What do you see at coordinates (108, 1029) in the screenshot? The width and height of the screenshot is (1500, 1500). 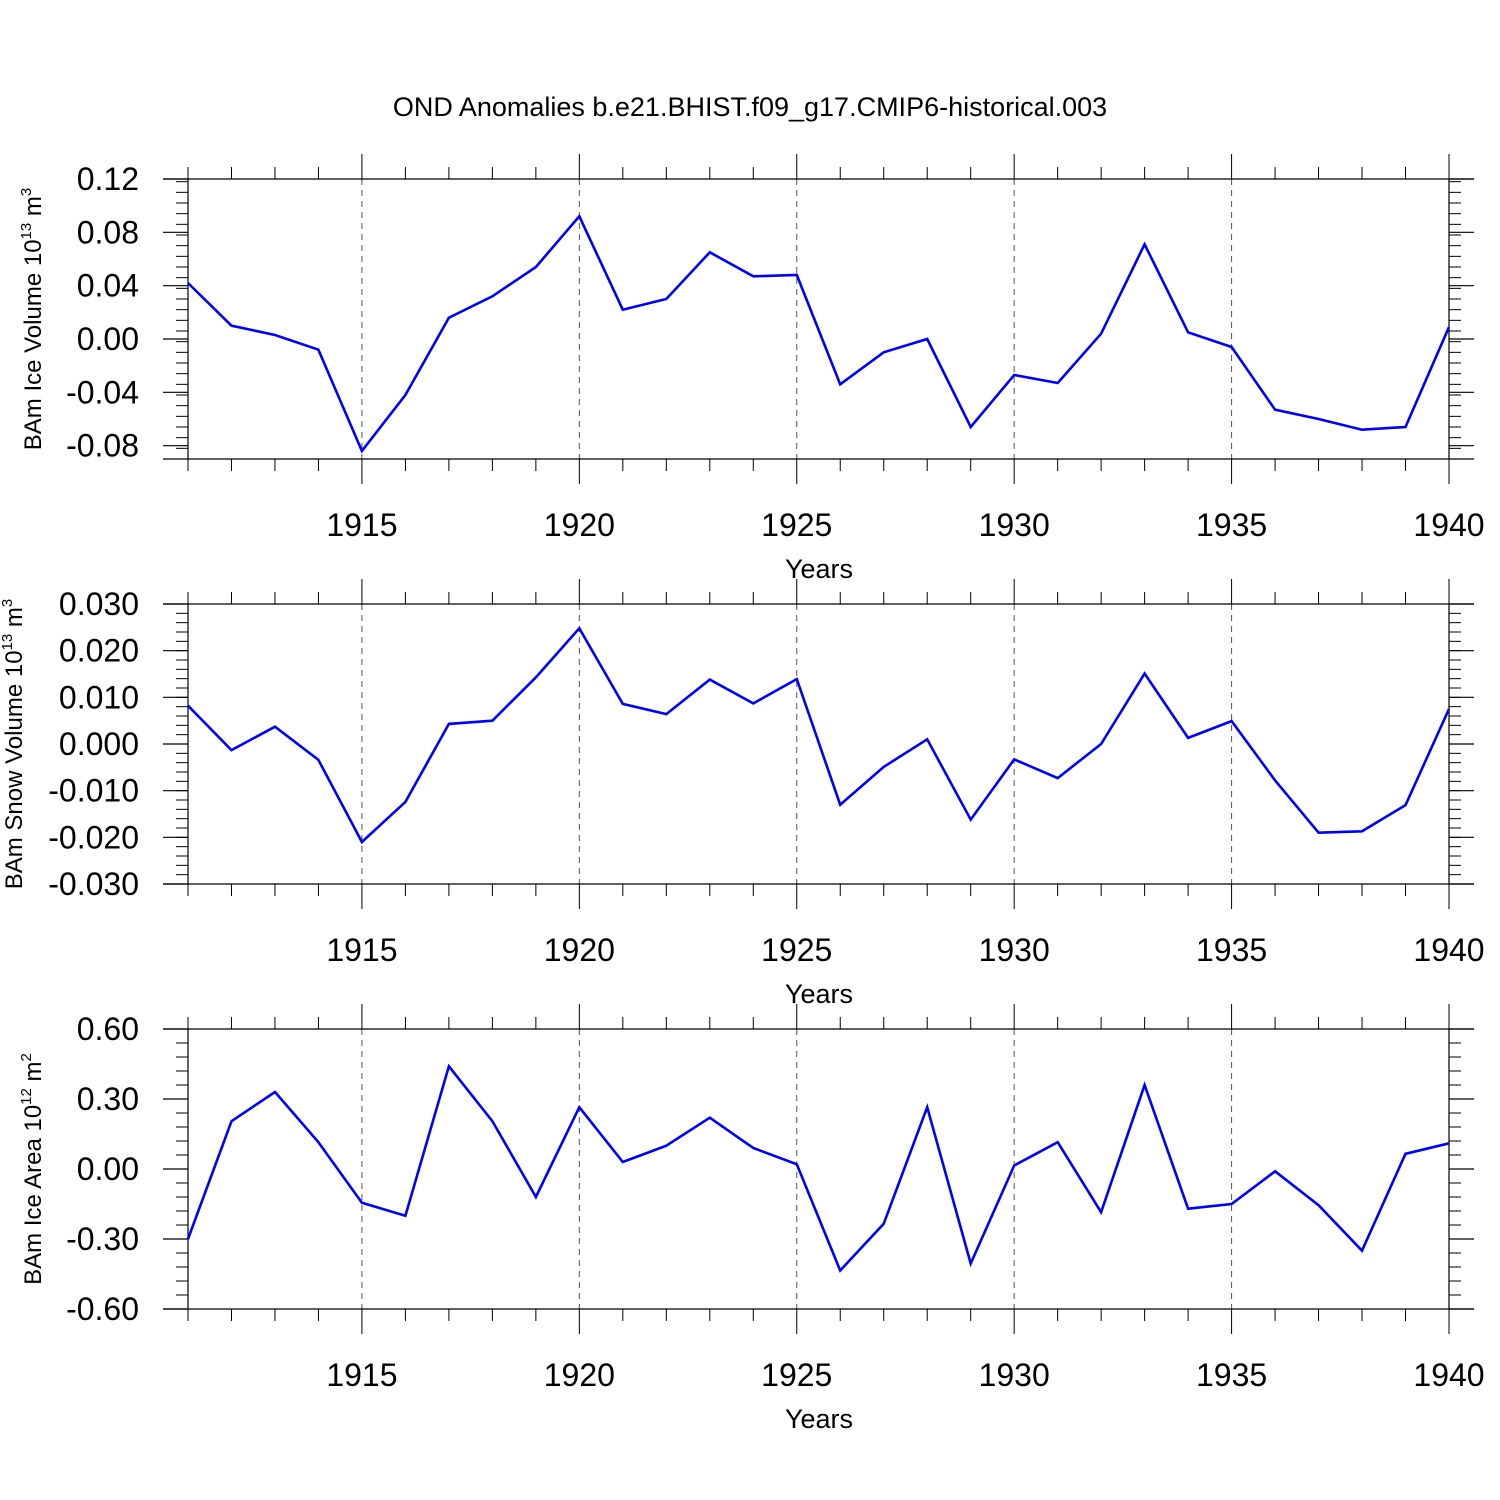 I see `y-tick-label: 0.60` at bounding box center [108, 1029].